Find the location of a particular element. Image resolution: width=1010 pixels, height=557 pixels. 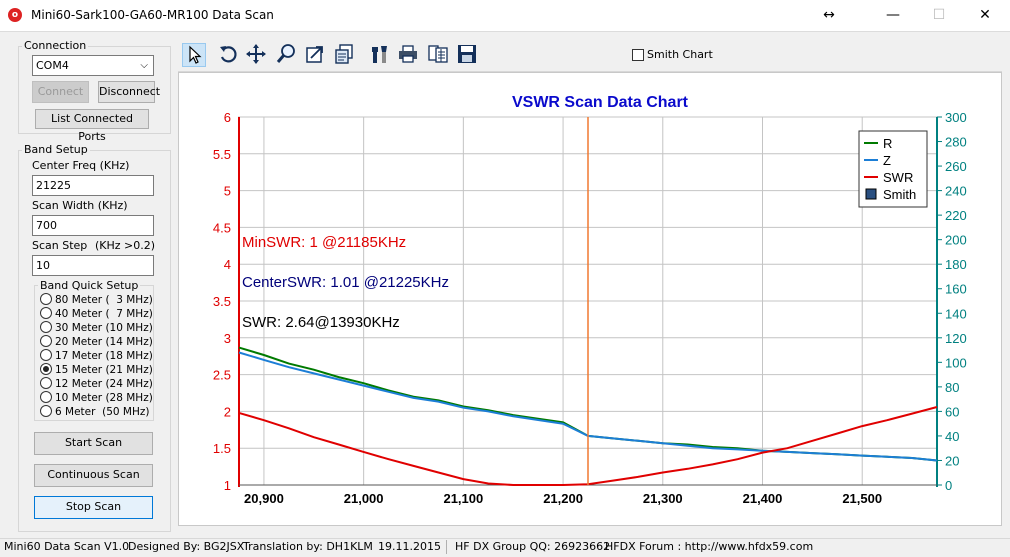

x-tick-label: 21,100 is located at coordinates (463, 498).